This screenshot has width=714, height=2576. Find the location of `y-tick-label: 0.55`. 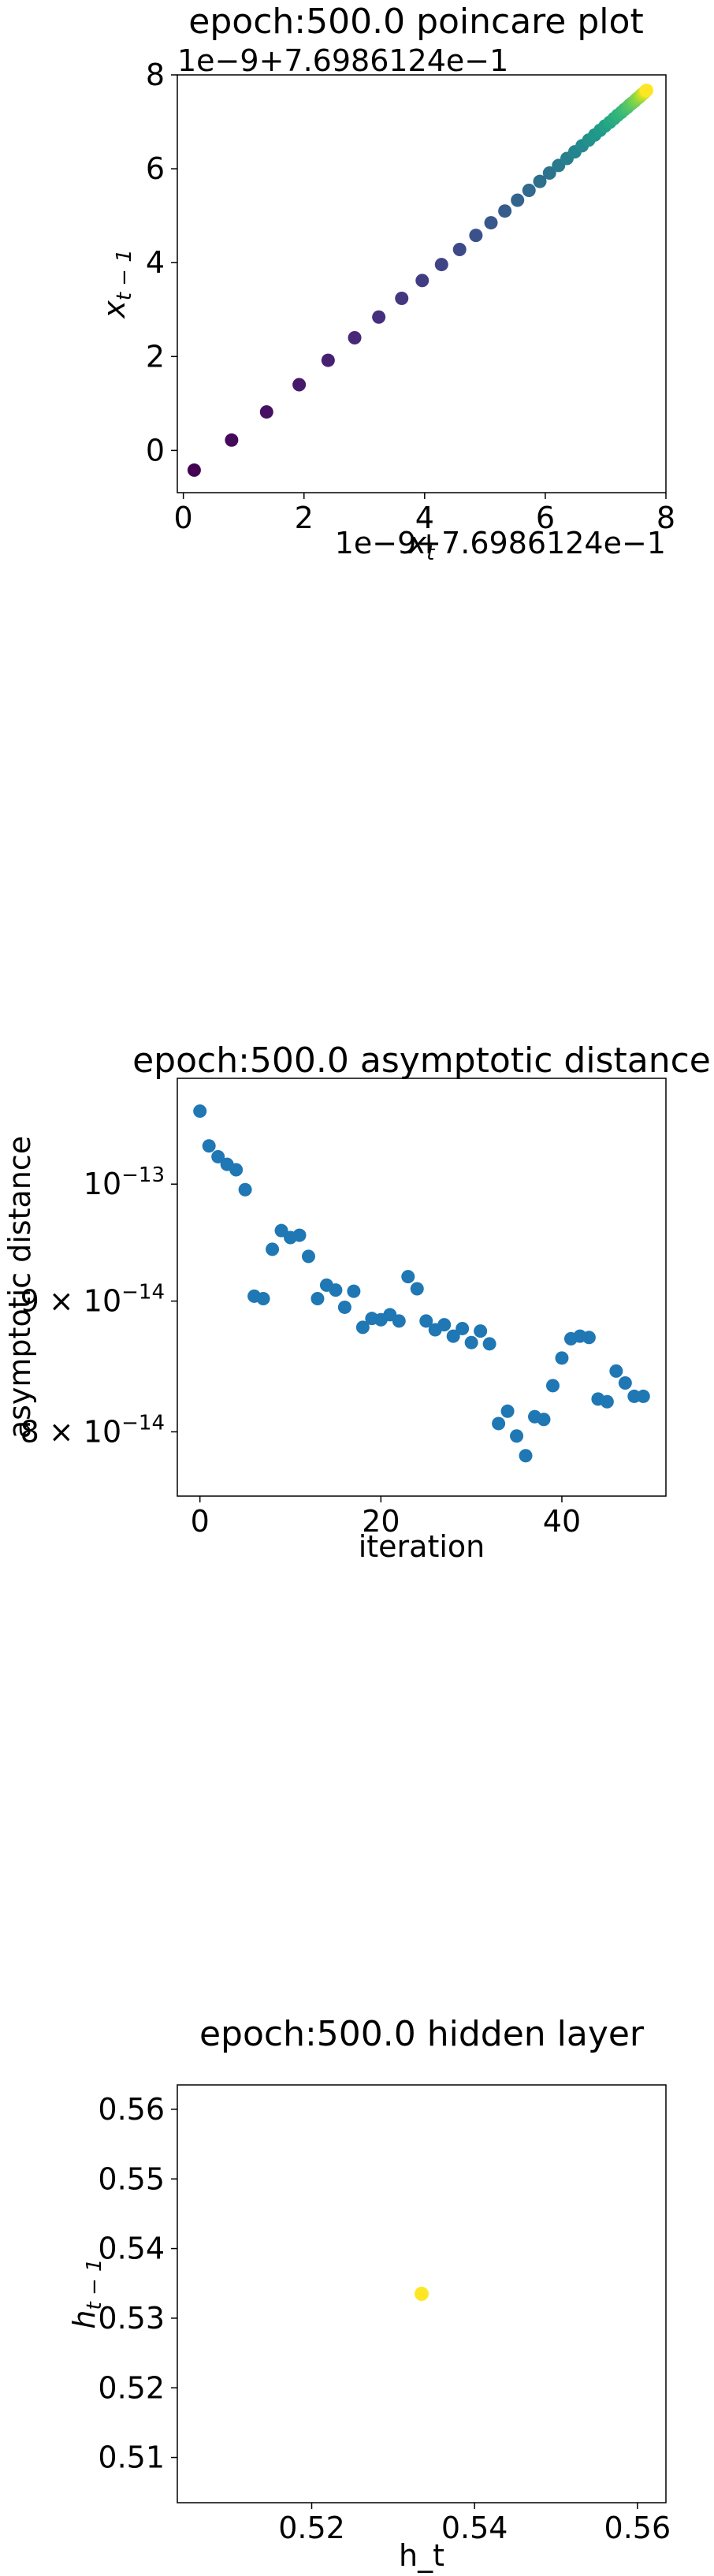

y-tick-label: 0.55 is located at coordinates (131, 2178).